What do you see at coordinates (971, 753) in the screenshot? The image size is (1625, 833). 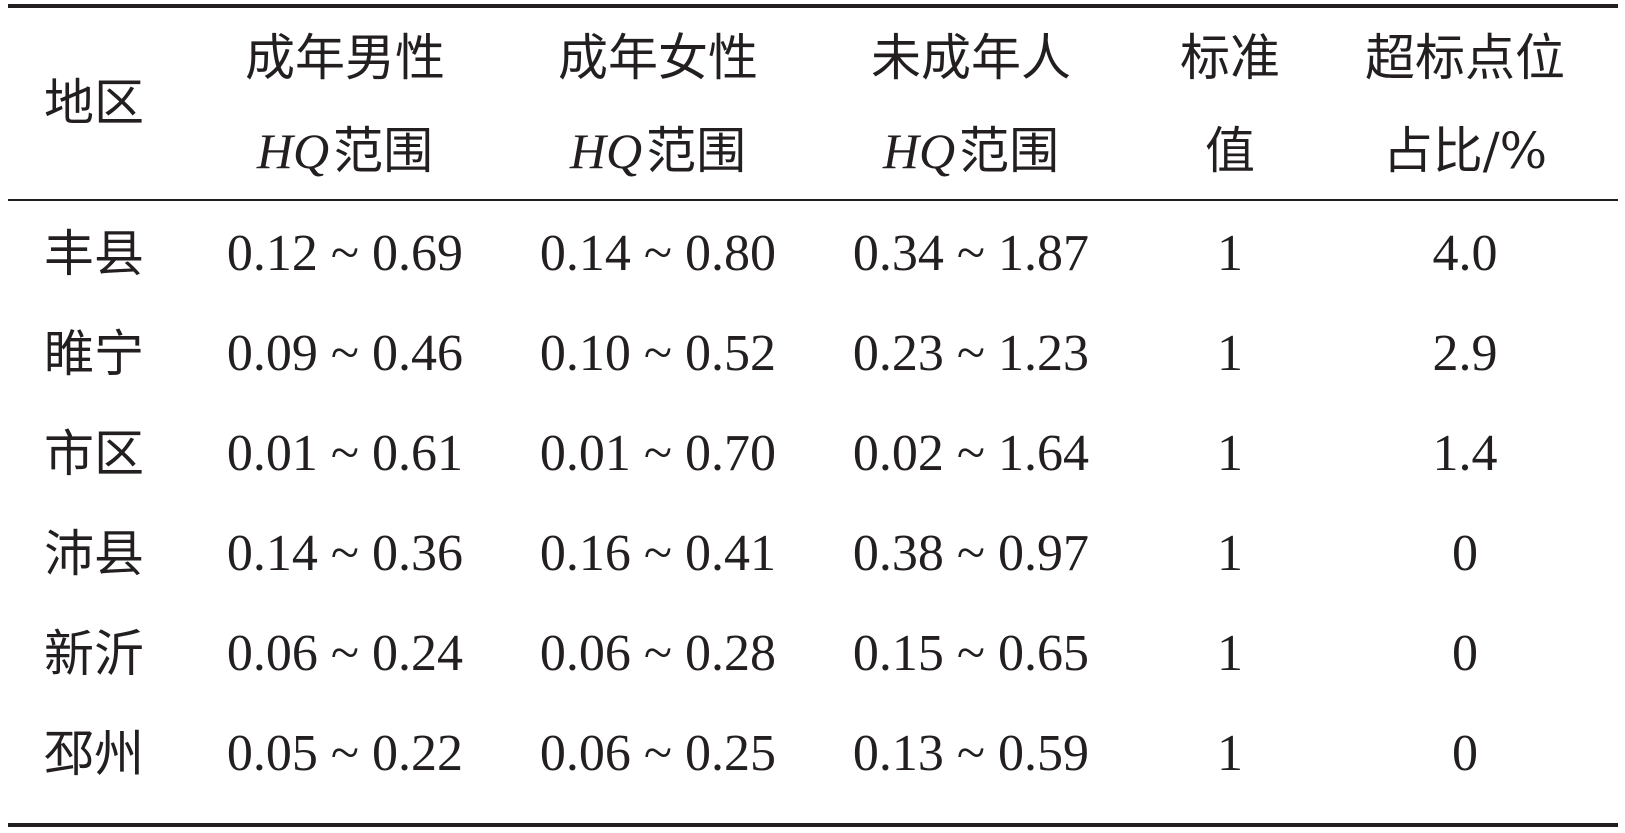 I see `row-minor-range: 0.13 ~ 0.59` at bounding box center [971, 753].